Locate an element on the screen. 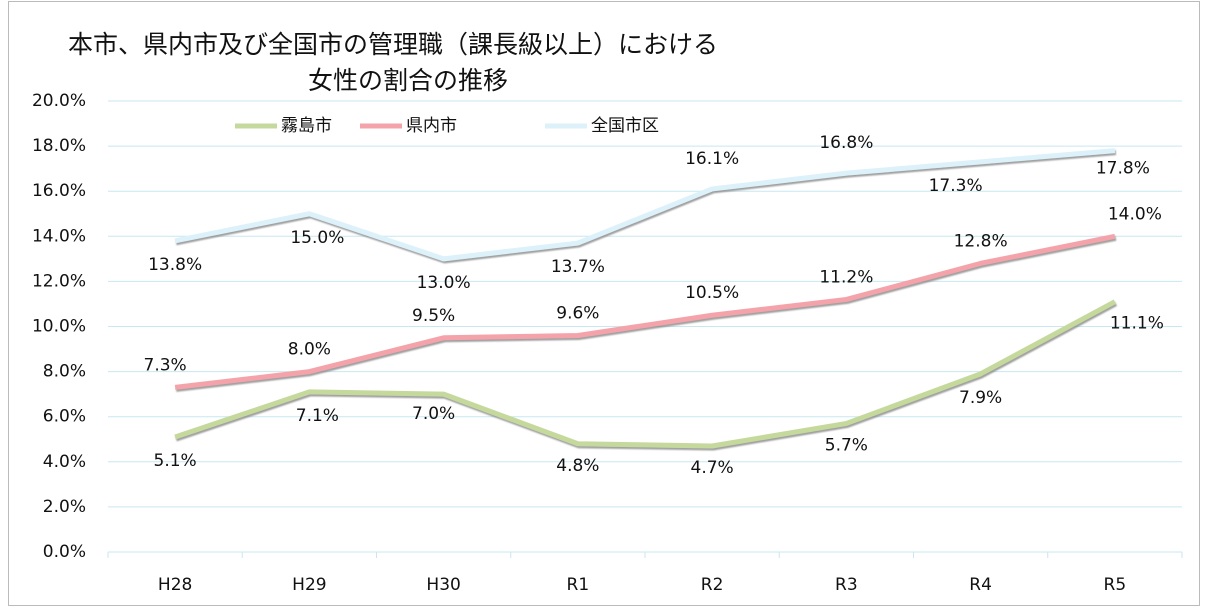  data-label: 4.8% is located at coordinates (577, 466).